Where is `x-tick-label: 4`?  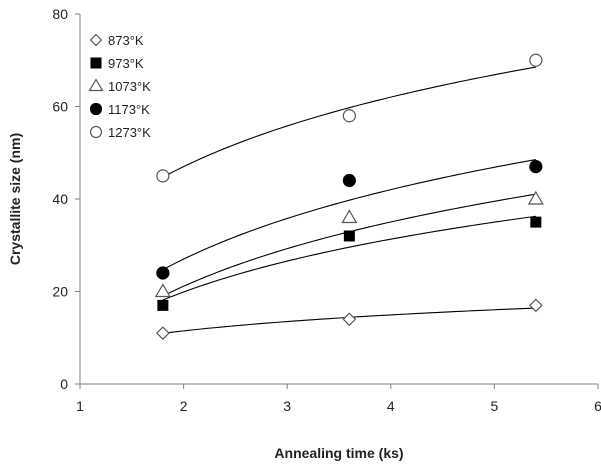
x-tick-label: 4 is located at coordinates (391, 406).